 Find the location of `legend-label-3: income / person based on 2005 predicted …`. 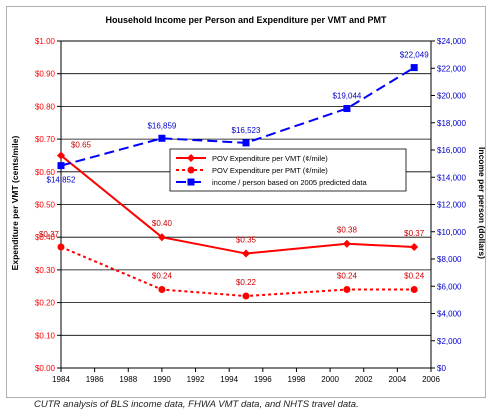

legend-label-3: income / person based on 2005 predicted … is located at coordinates (290, 182).